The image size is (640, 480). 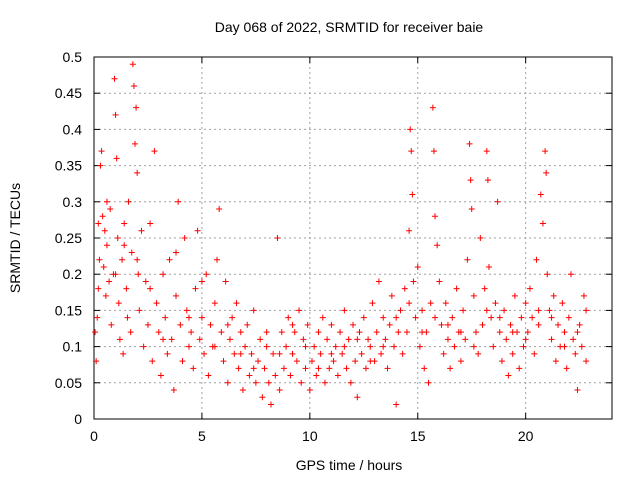 What do you see at coordinates (73, 57) in the screenshot?
I see `y-tick-label: 0.5` at bounding box center [73, 57].